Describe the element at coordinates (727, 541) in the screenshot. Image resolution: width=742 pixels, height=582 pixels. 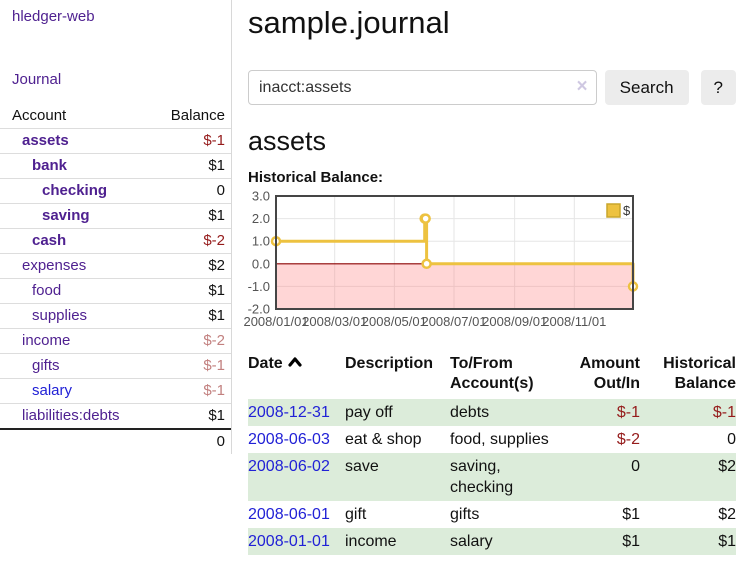
I see `transaction-balance: $1` at that location.